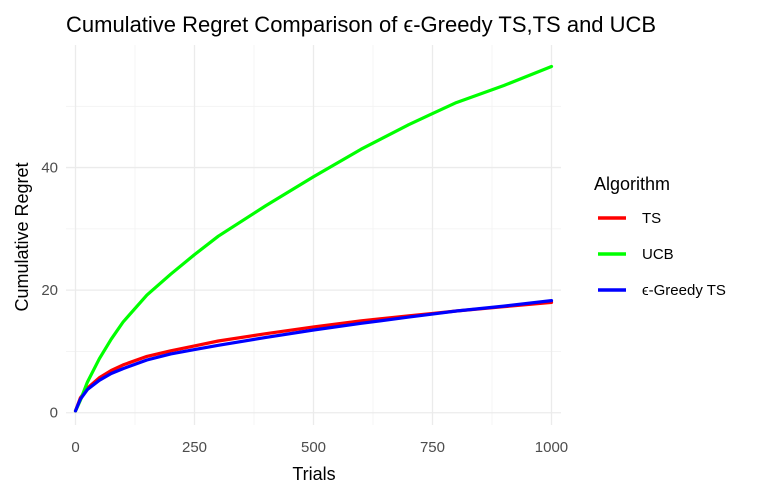 The image size is (765, 495). I want to click on y-tick-label: 0, so click(54, 413).